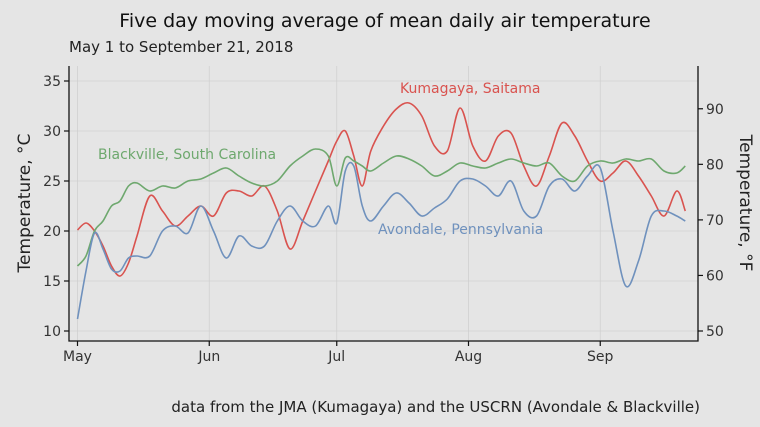 The width and height of the screenshot is (760, 427). Describe the element at coordinates (25, 204) in the screenshot. I see `y-axis-title-left: Temperature, °C` at that location.